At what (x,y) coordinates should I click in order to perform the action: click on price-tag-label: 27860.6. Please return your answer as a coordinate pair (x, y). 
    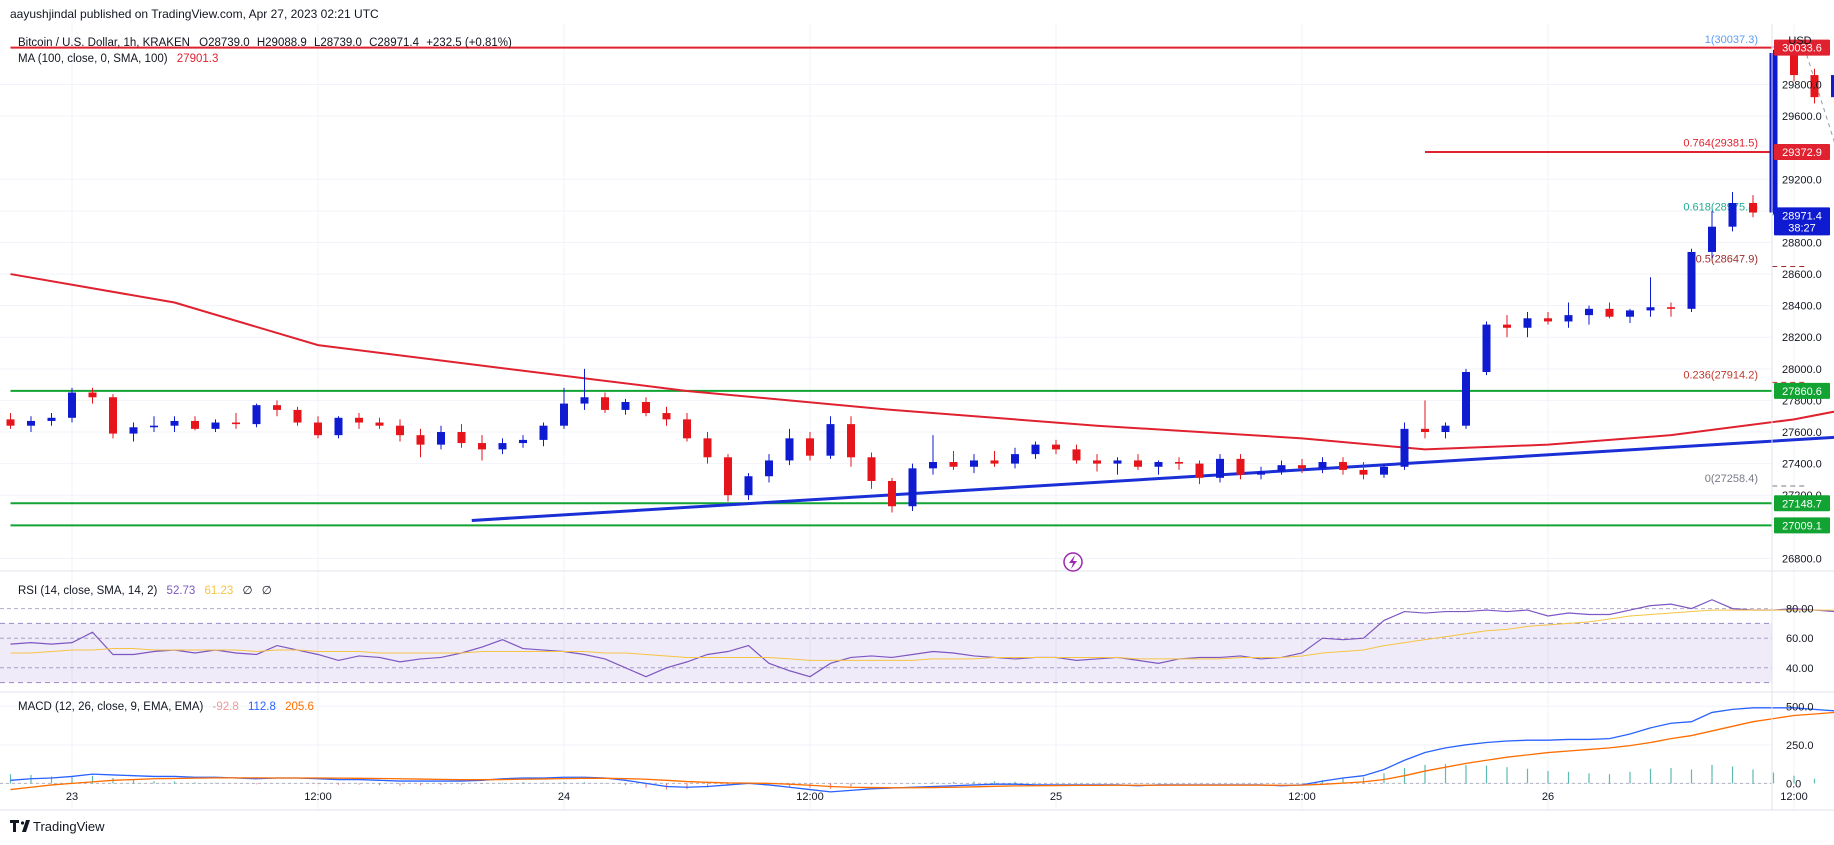
    Looking at the image, I should click on (1802, 392).